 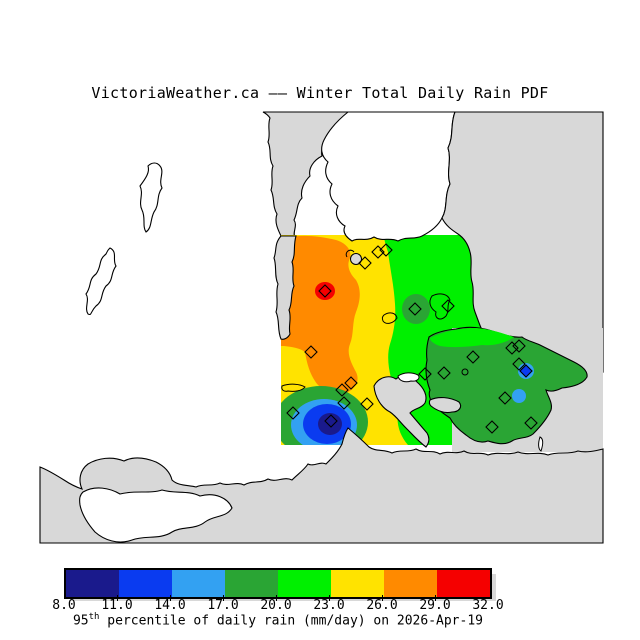 I want to click on elk-lake-outline, so click(x=440, y=306).